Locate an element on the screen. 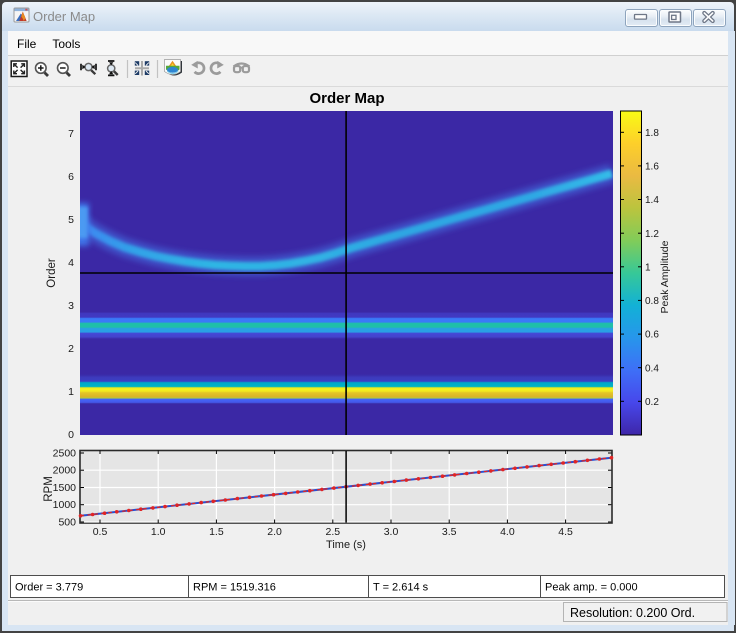 Image resolution: width=736 pixels, height=633 pixels. svg-text: Peak amp. = 0.000 is located at coordinates (591, 588).